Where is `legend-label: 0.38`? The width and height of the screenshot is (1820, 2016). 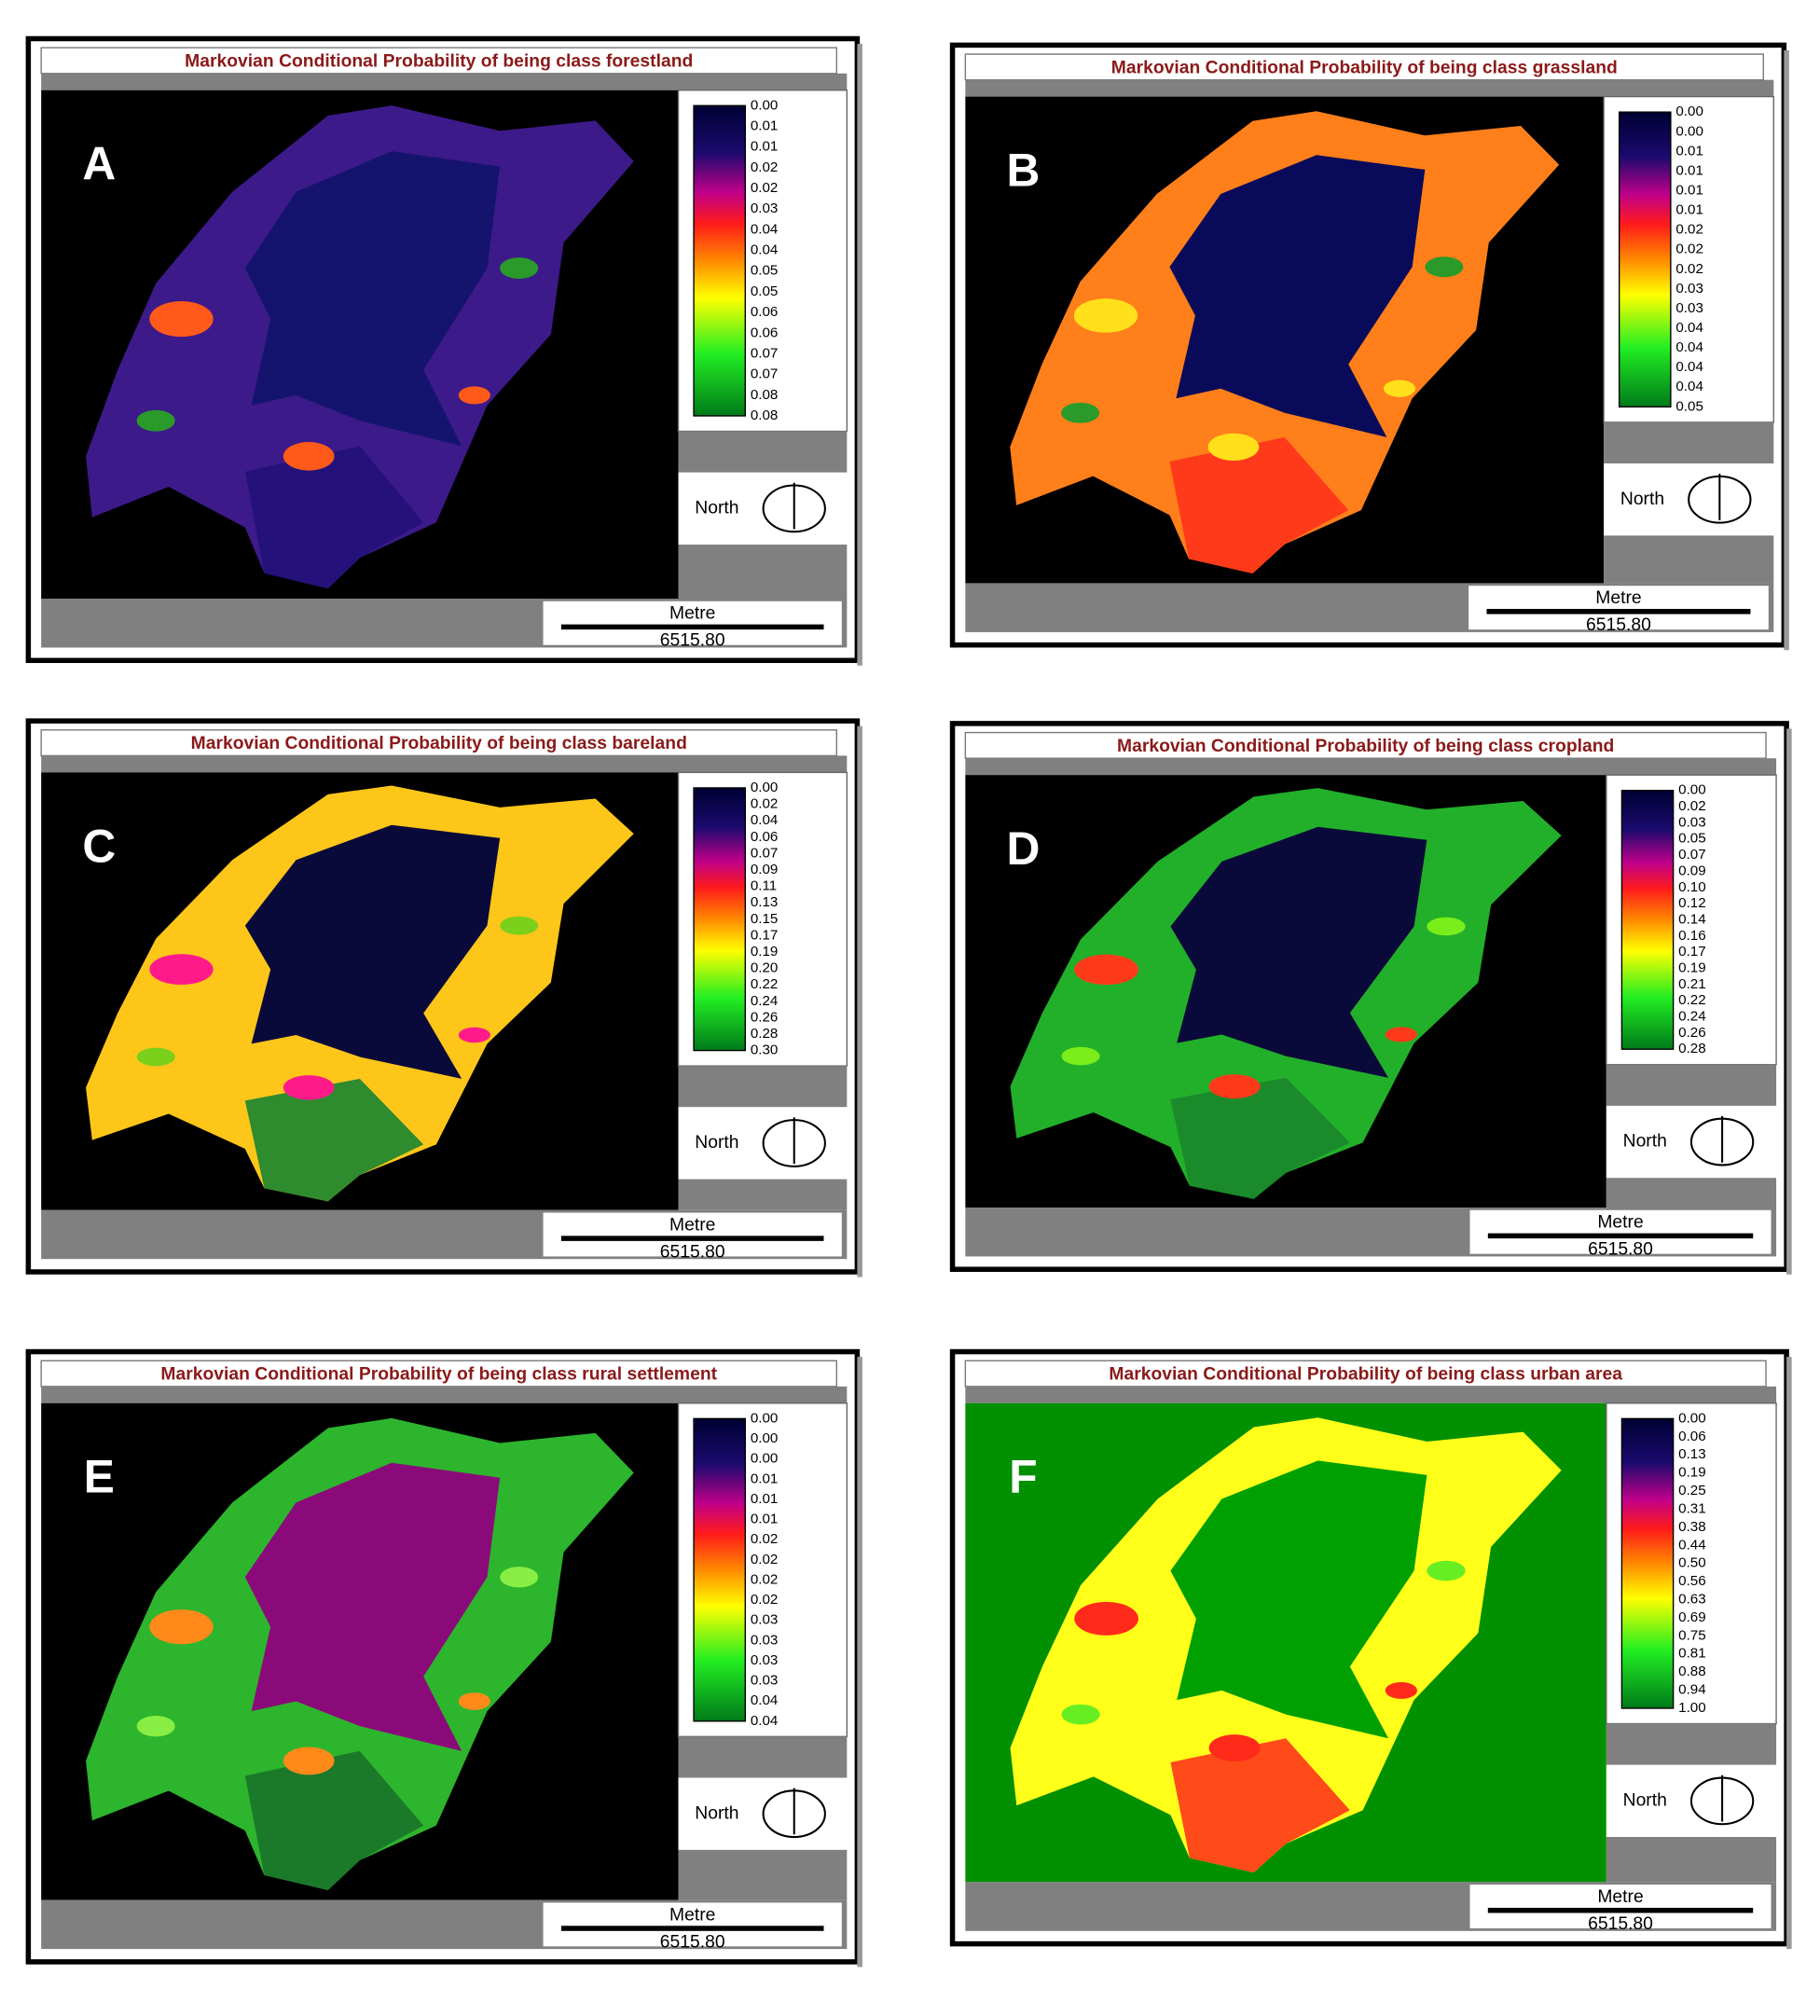
legend-label: 0.38 is located at coordinates (1692, 1527).